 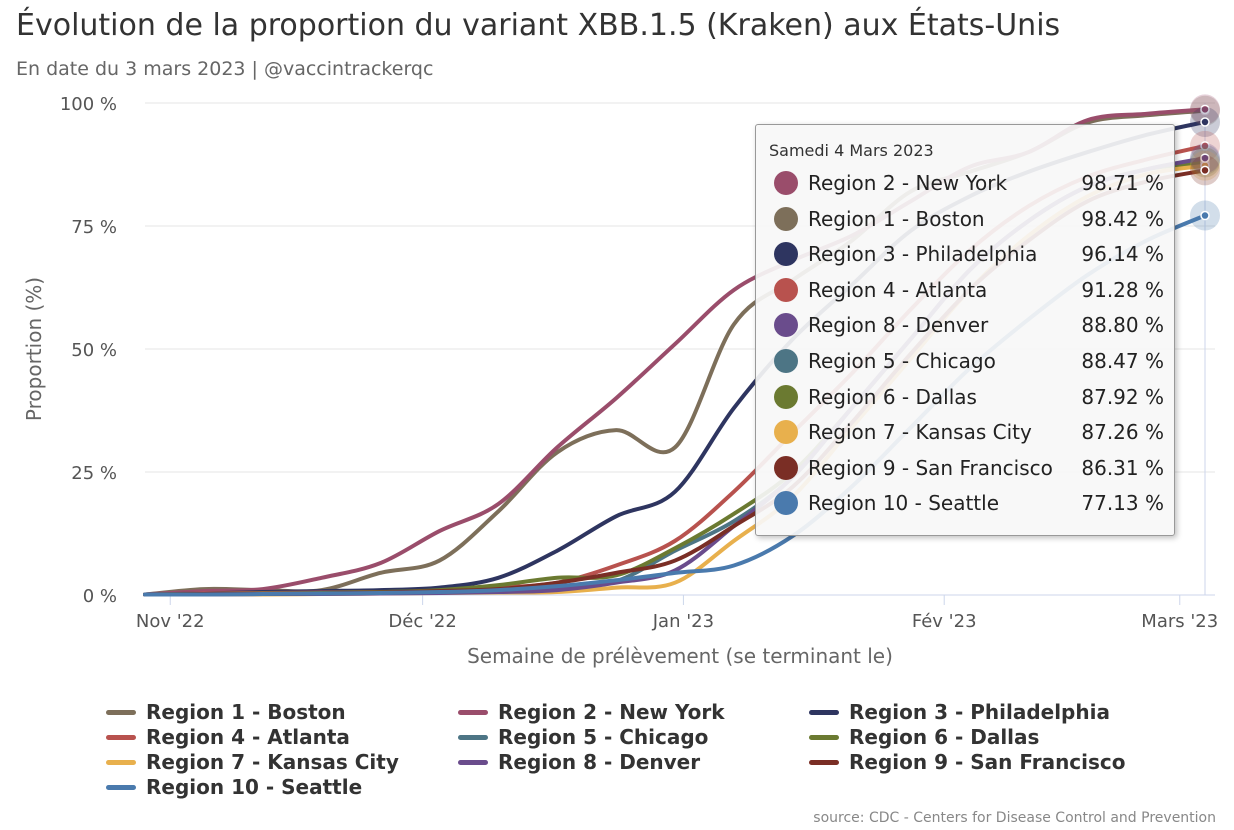 What do you see at coordinates (422, 621) in the screenshot?
I see `x-tick-label: Déc '22` at bounding box center [422, 621].